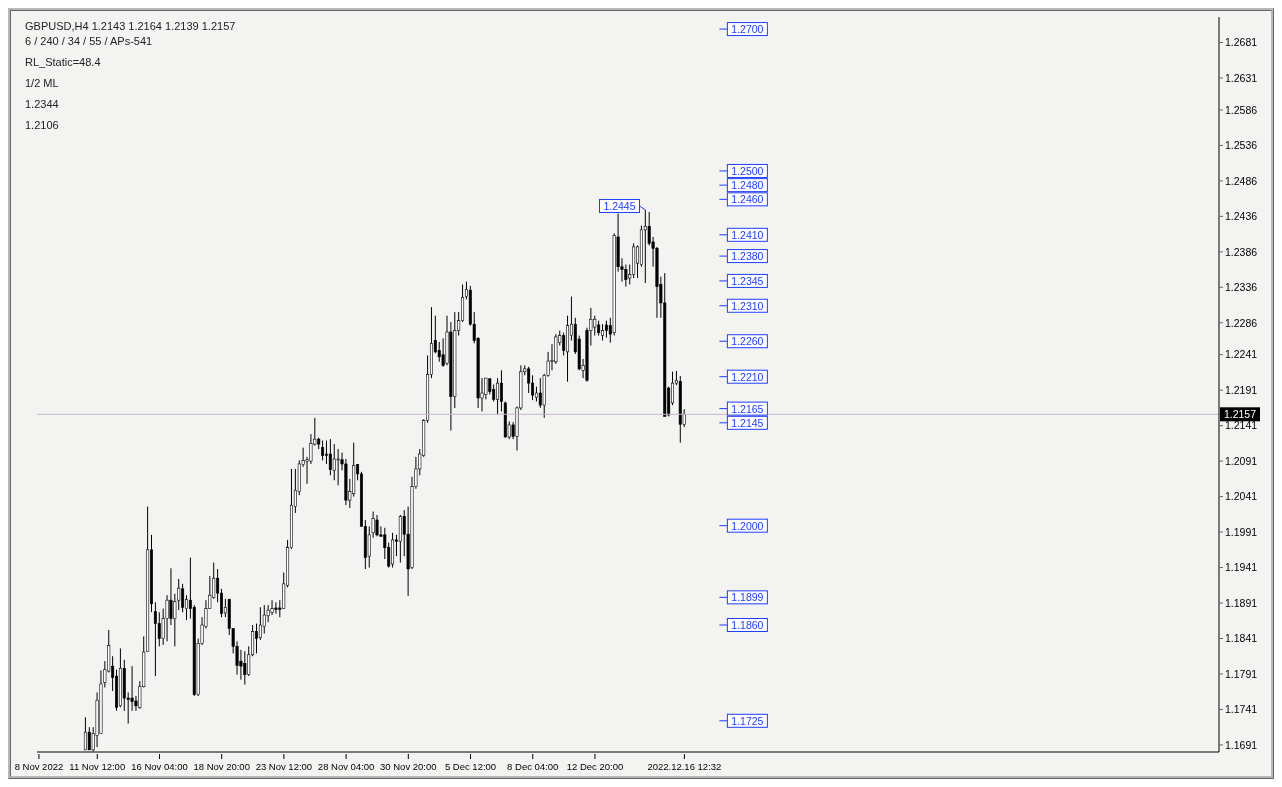  I want to click on annotation: 1.2345, so click(747, 280).